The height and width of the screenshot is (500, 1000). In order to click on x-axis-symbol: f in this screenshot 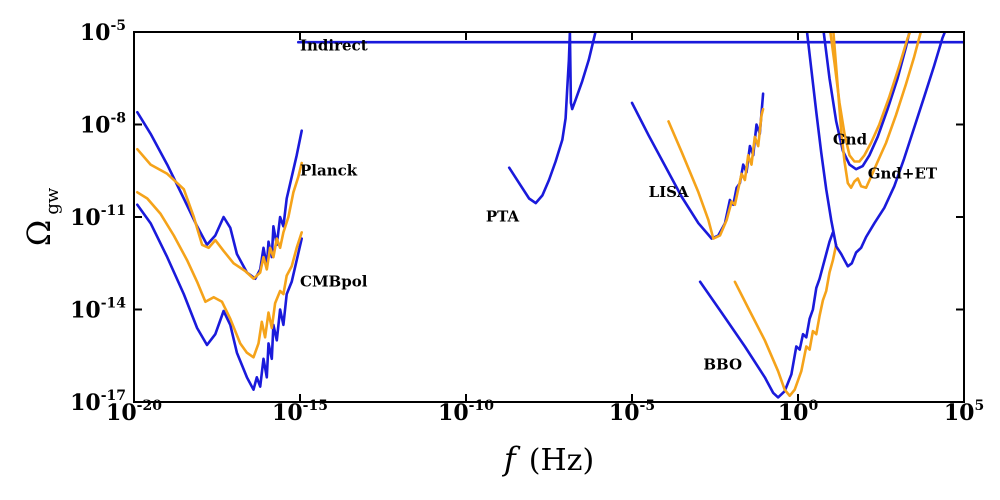, I will do `click(511, 459)`.